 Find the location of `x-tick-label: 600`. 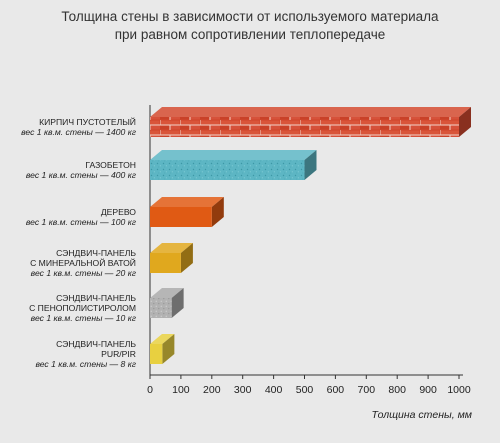

x-tick-label: 600 is located at coordinates (336, 390).